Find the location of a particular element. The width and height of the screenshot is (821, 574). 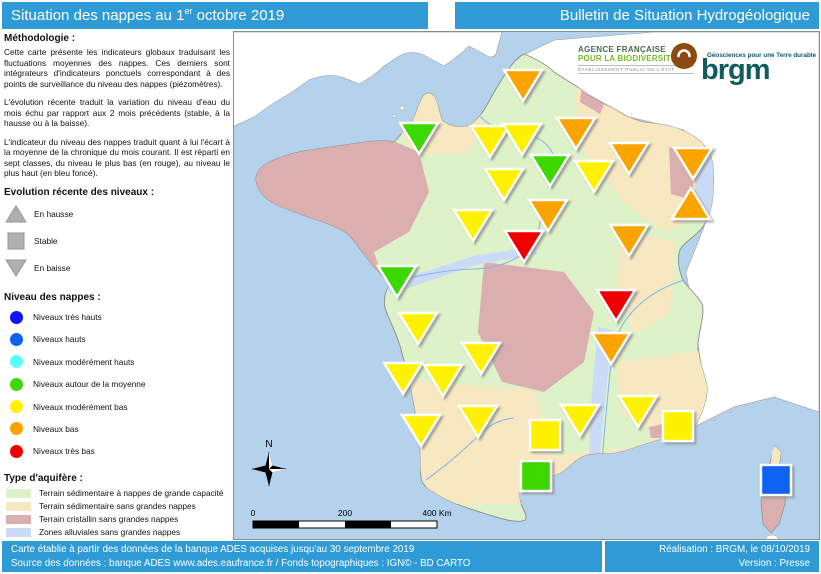

sardinia-tip is located at coordinates (772, 536).